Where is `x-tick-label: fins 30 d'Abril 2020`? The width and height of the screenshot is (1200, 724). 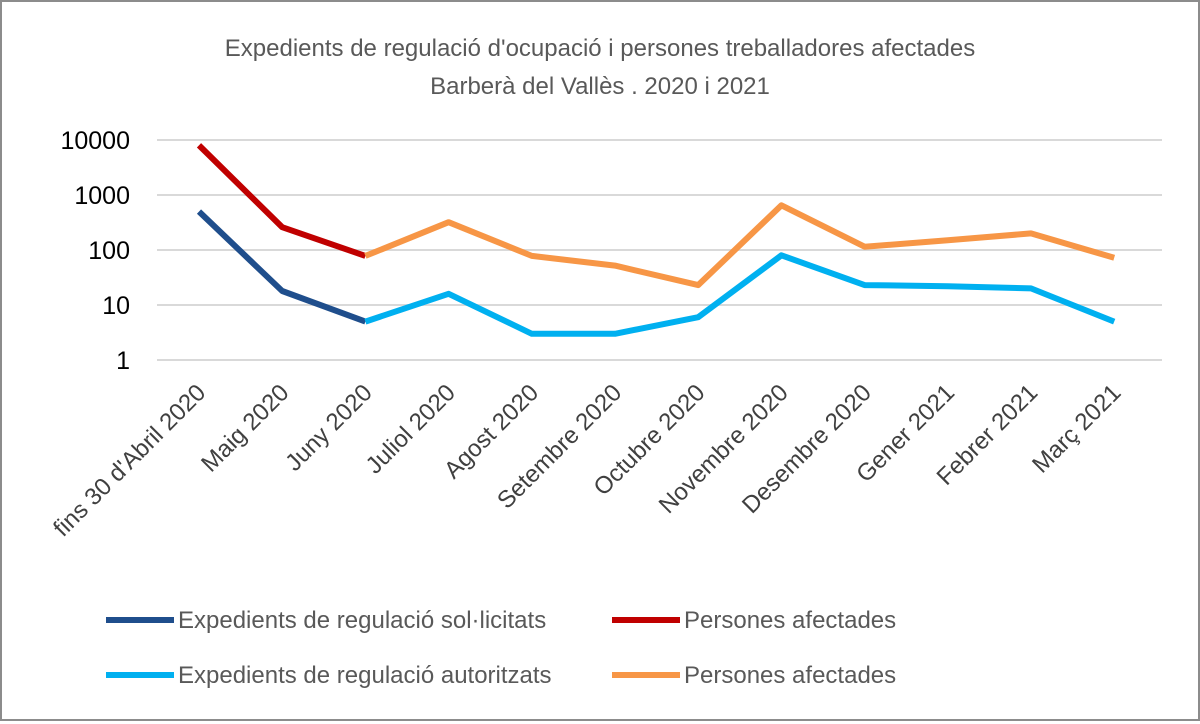
x-tick-label: fins 30 d'Abril 2020 is located at coordinates (129, 460).